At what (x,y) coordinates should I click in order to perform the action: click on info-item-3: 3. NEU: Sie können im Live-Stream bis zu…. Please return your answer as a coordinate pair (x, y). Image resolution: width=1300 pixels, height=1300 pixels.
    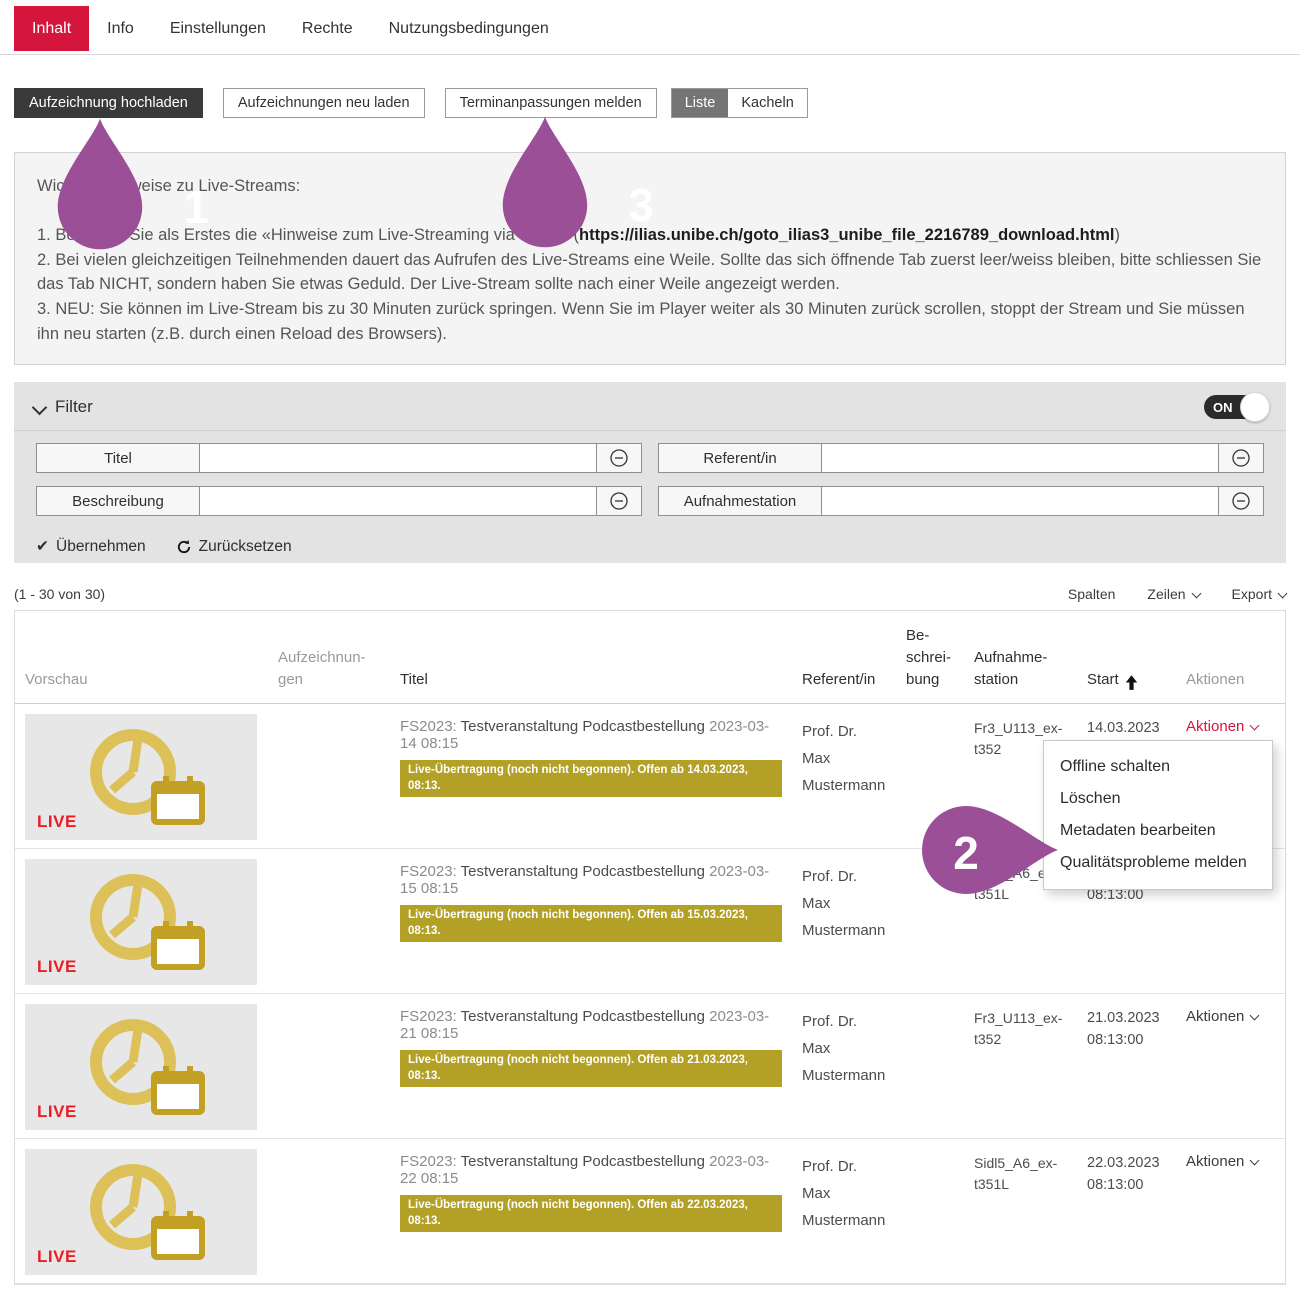
    Looking at the image, I should click on (641, 321).